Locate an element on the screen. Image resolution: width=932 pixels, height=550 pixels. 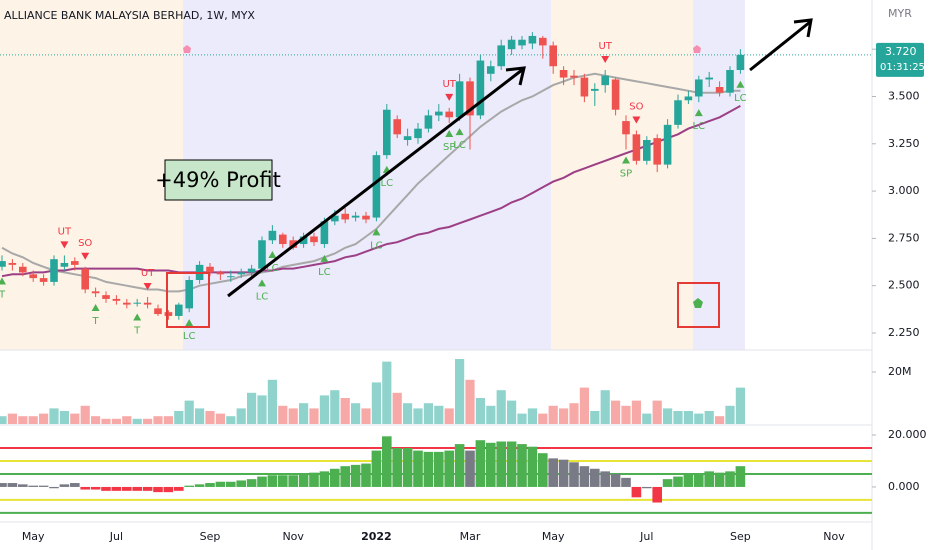
price-tag is located at coordinates (900, 59).